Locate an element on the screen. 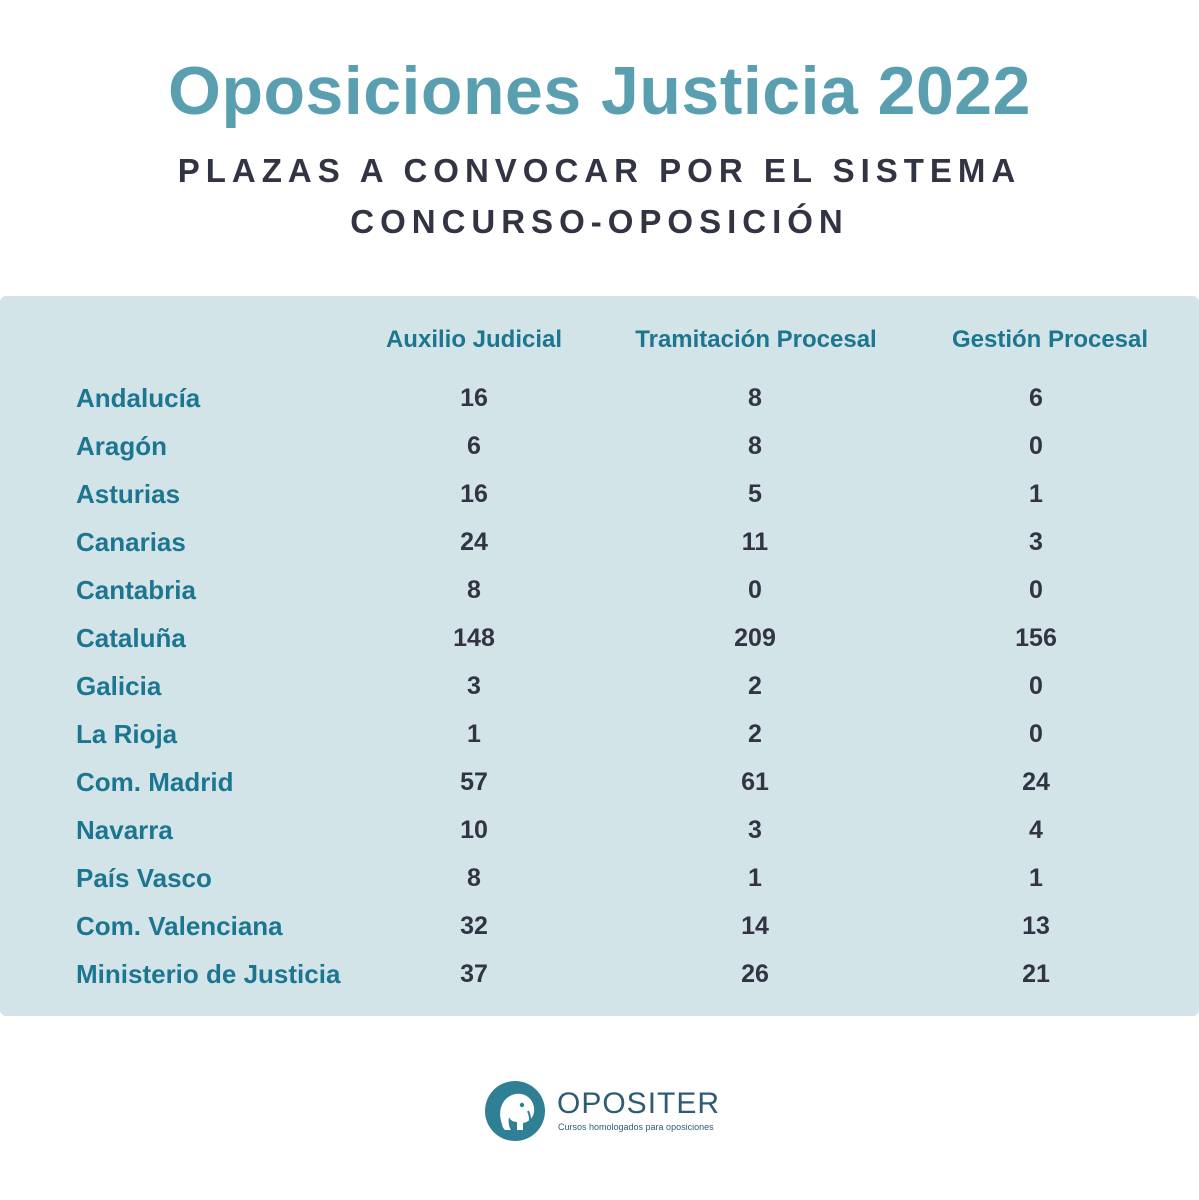 The height and width of the screenshot is (1200, 1199). row-label: Navarra is located at coordinates (124, 830).